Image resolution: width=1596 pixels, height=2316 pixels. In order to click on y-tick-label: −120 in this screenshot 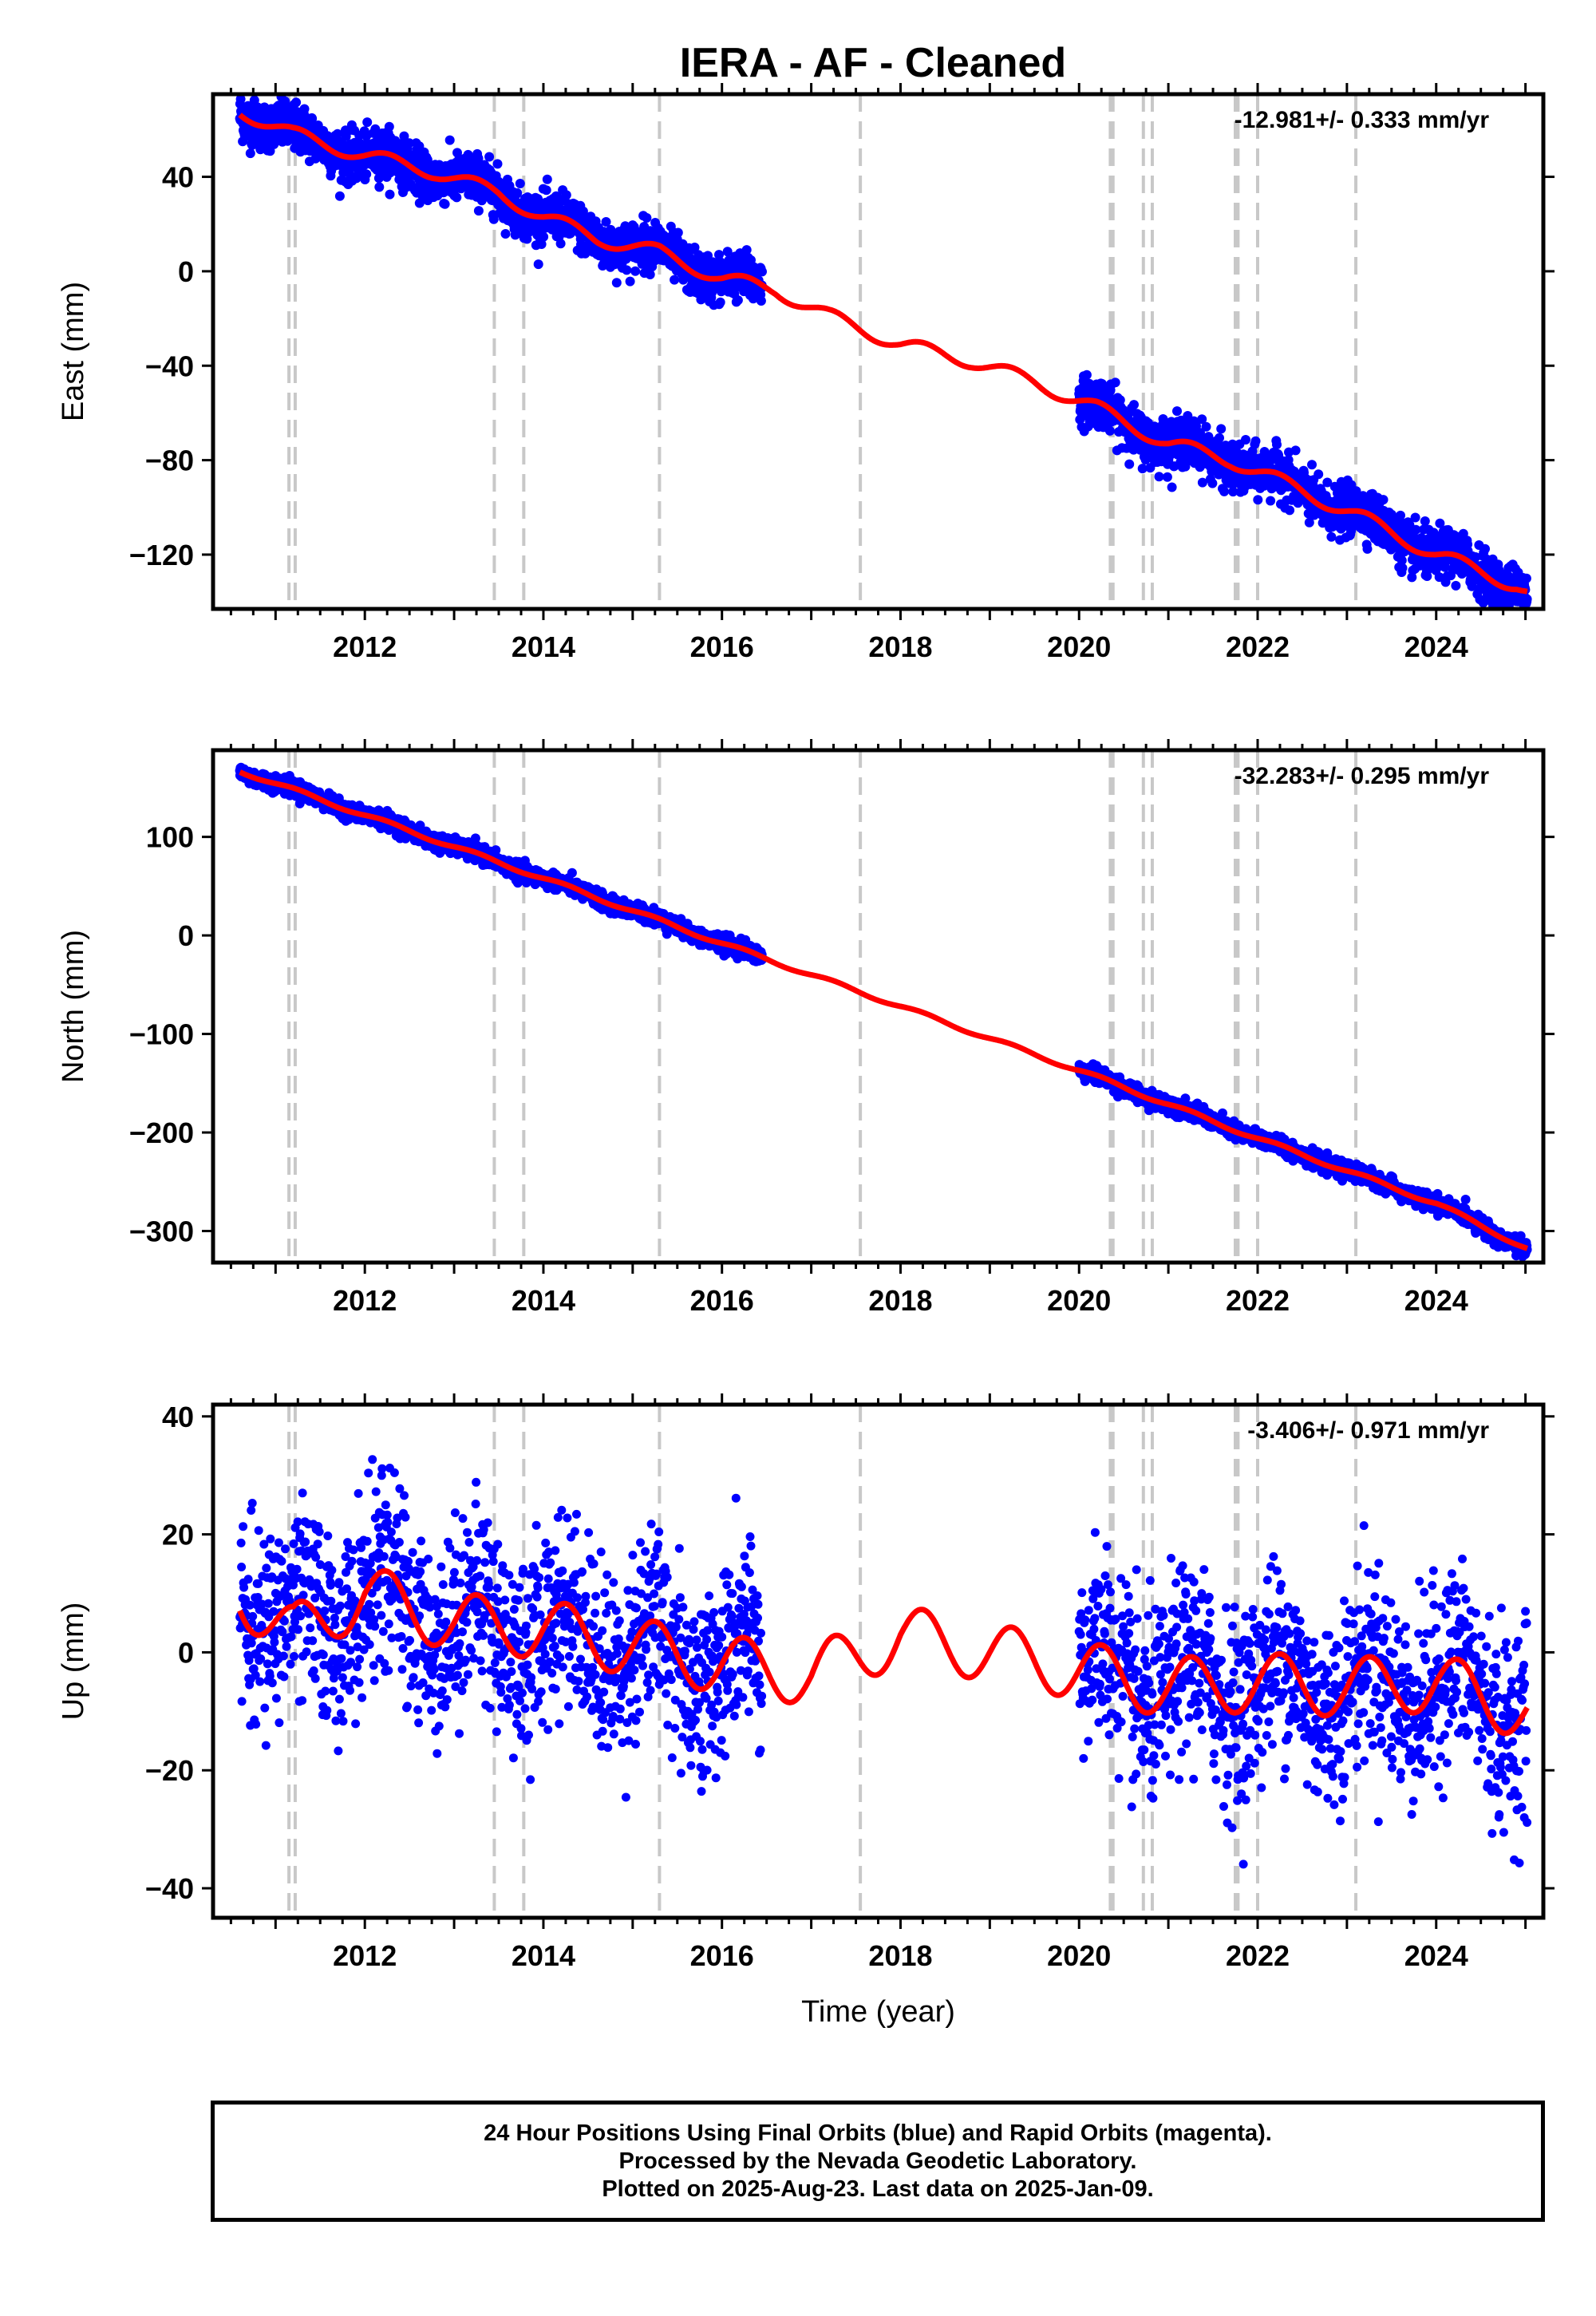, I will do `click(161, 555)`.